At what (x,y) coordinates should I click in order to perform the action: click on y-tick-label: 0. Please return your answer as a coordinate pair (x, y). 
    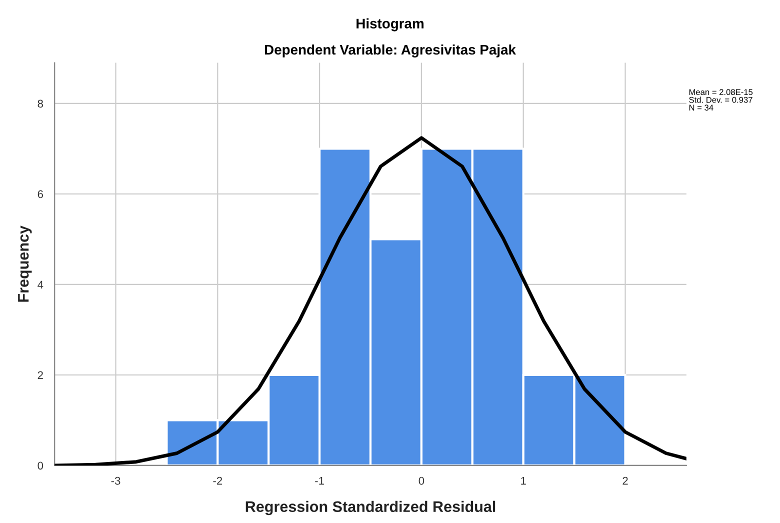
    Looking at the image, I should click on (41, 466).